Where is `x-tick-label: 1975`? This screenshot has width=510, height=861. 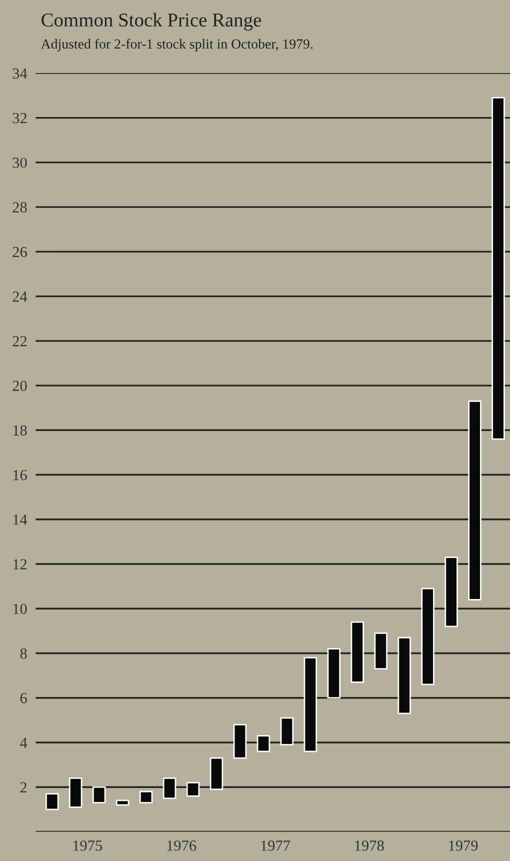
x-tick-label: 1975 is located at coordinates (87, 845).